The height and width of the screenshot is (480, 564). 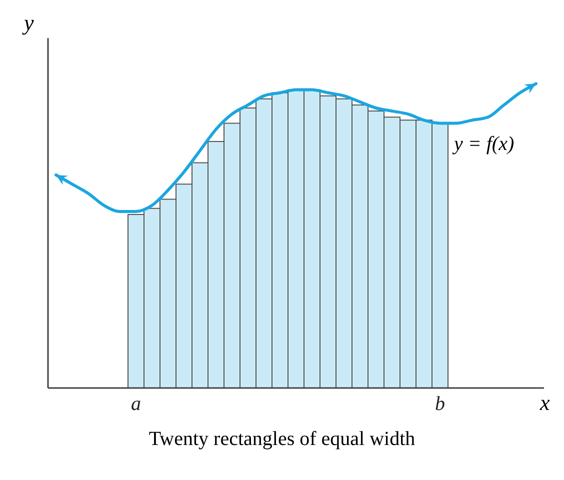 I want to click on x-tick-label: a, so click(x=136, y=404).